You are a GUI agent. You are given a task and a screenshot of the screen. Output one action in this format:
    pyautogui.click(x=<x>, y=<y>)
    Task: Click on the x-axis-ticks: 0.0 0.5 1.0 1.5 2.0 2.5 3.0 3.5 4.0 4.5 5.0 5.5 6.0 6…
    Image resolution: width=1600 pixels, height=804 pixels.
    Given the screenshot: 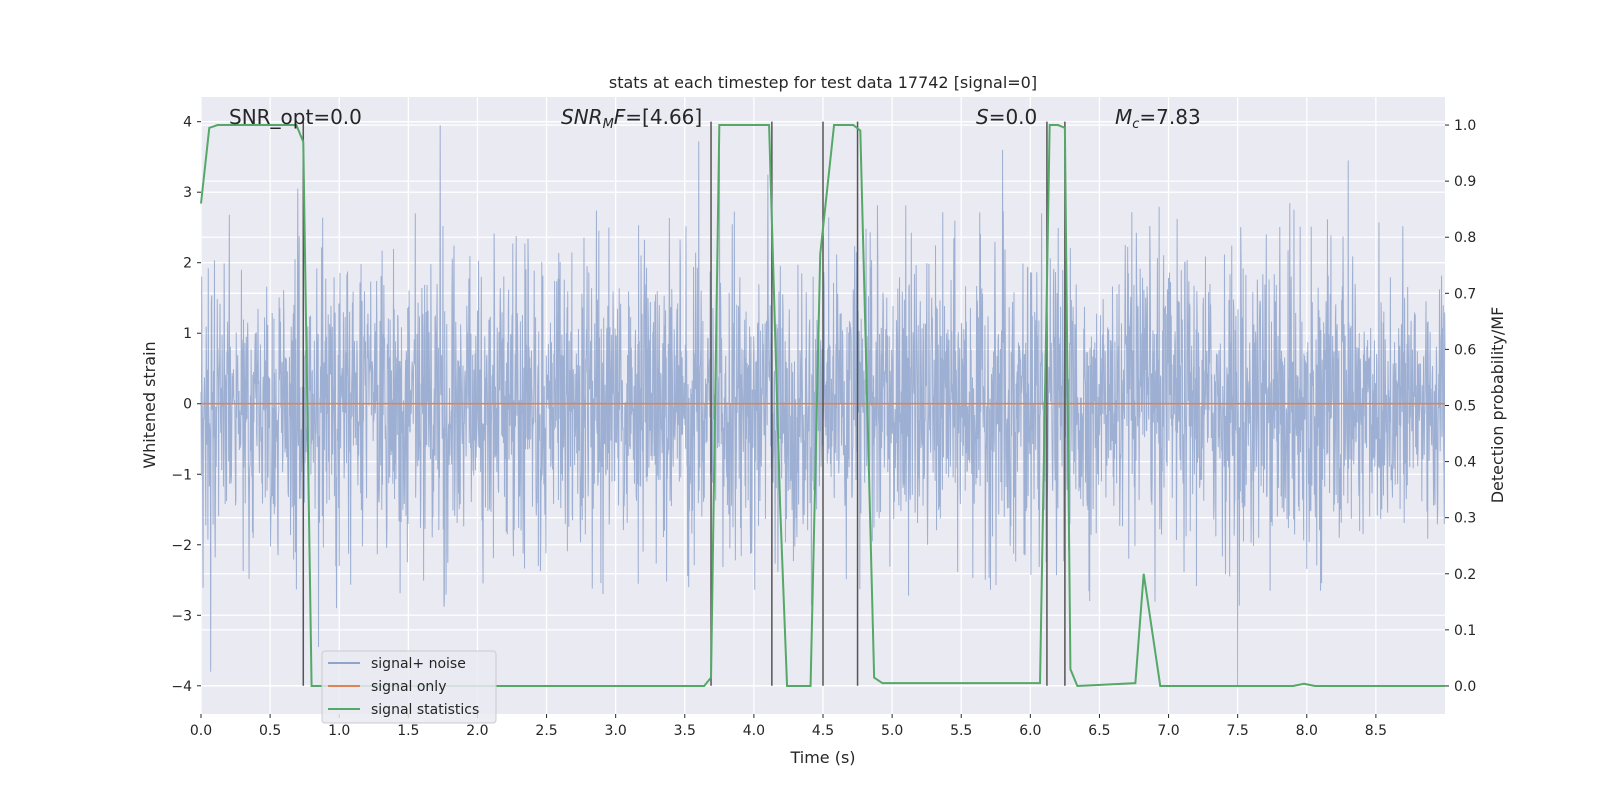 What is the action you would take?
    pyautogui.click(x=788, y=726)
    